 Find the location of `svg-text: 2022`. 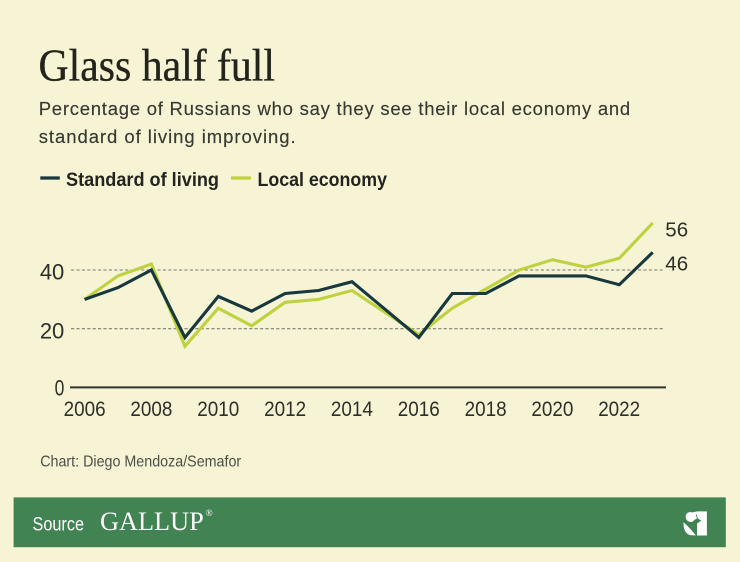

svg-text: 2022 is located at coordinates (619, 409).